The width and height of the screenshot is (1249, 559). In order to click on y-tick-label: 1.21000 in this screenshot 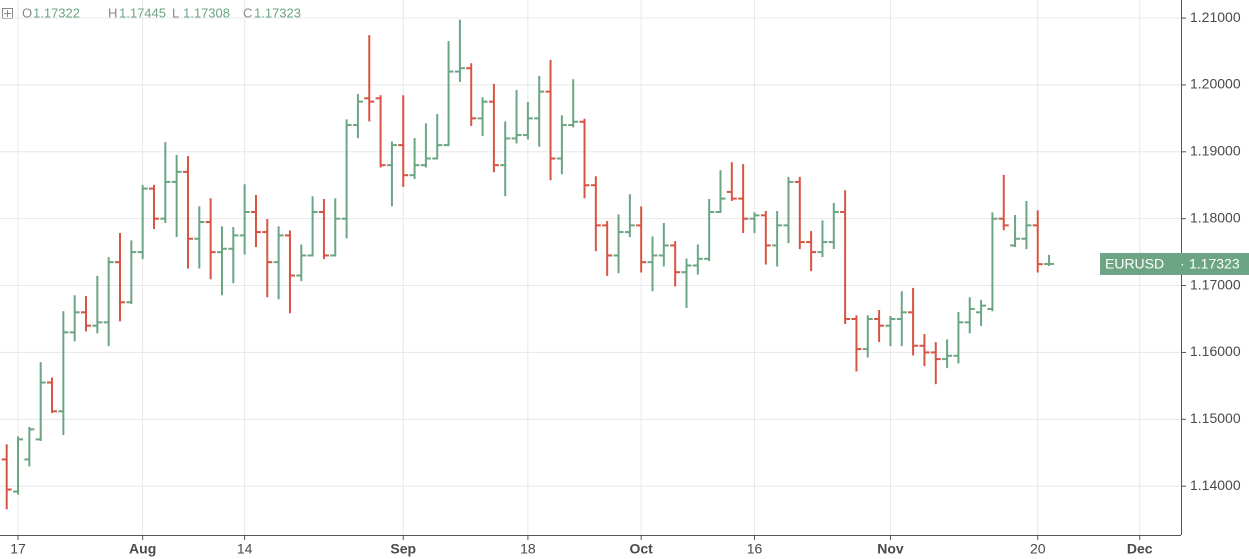, I will do `click(1215, 17)`.